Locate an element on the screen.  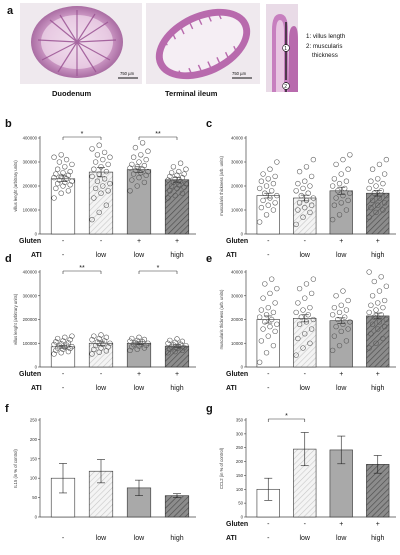
panel-e-label: e is located at coordinates (209, 259).